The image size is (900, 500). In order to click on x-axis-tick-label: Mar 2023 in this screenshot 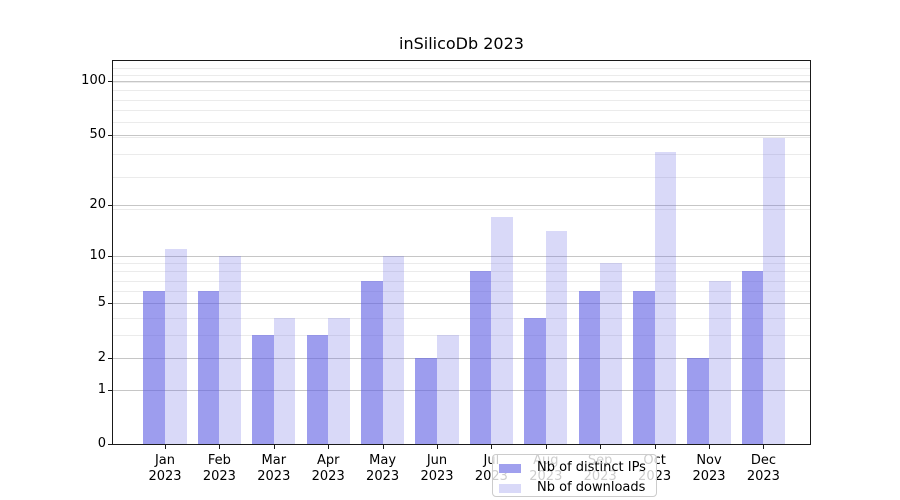, I will do `click(274, 469)`.